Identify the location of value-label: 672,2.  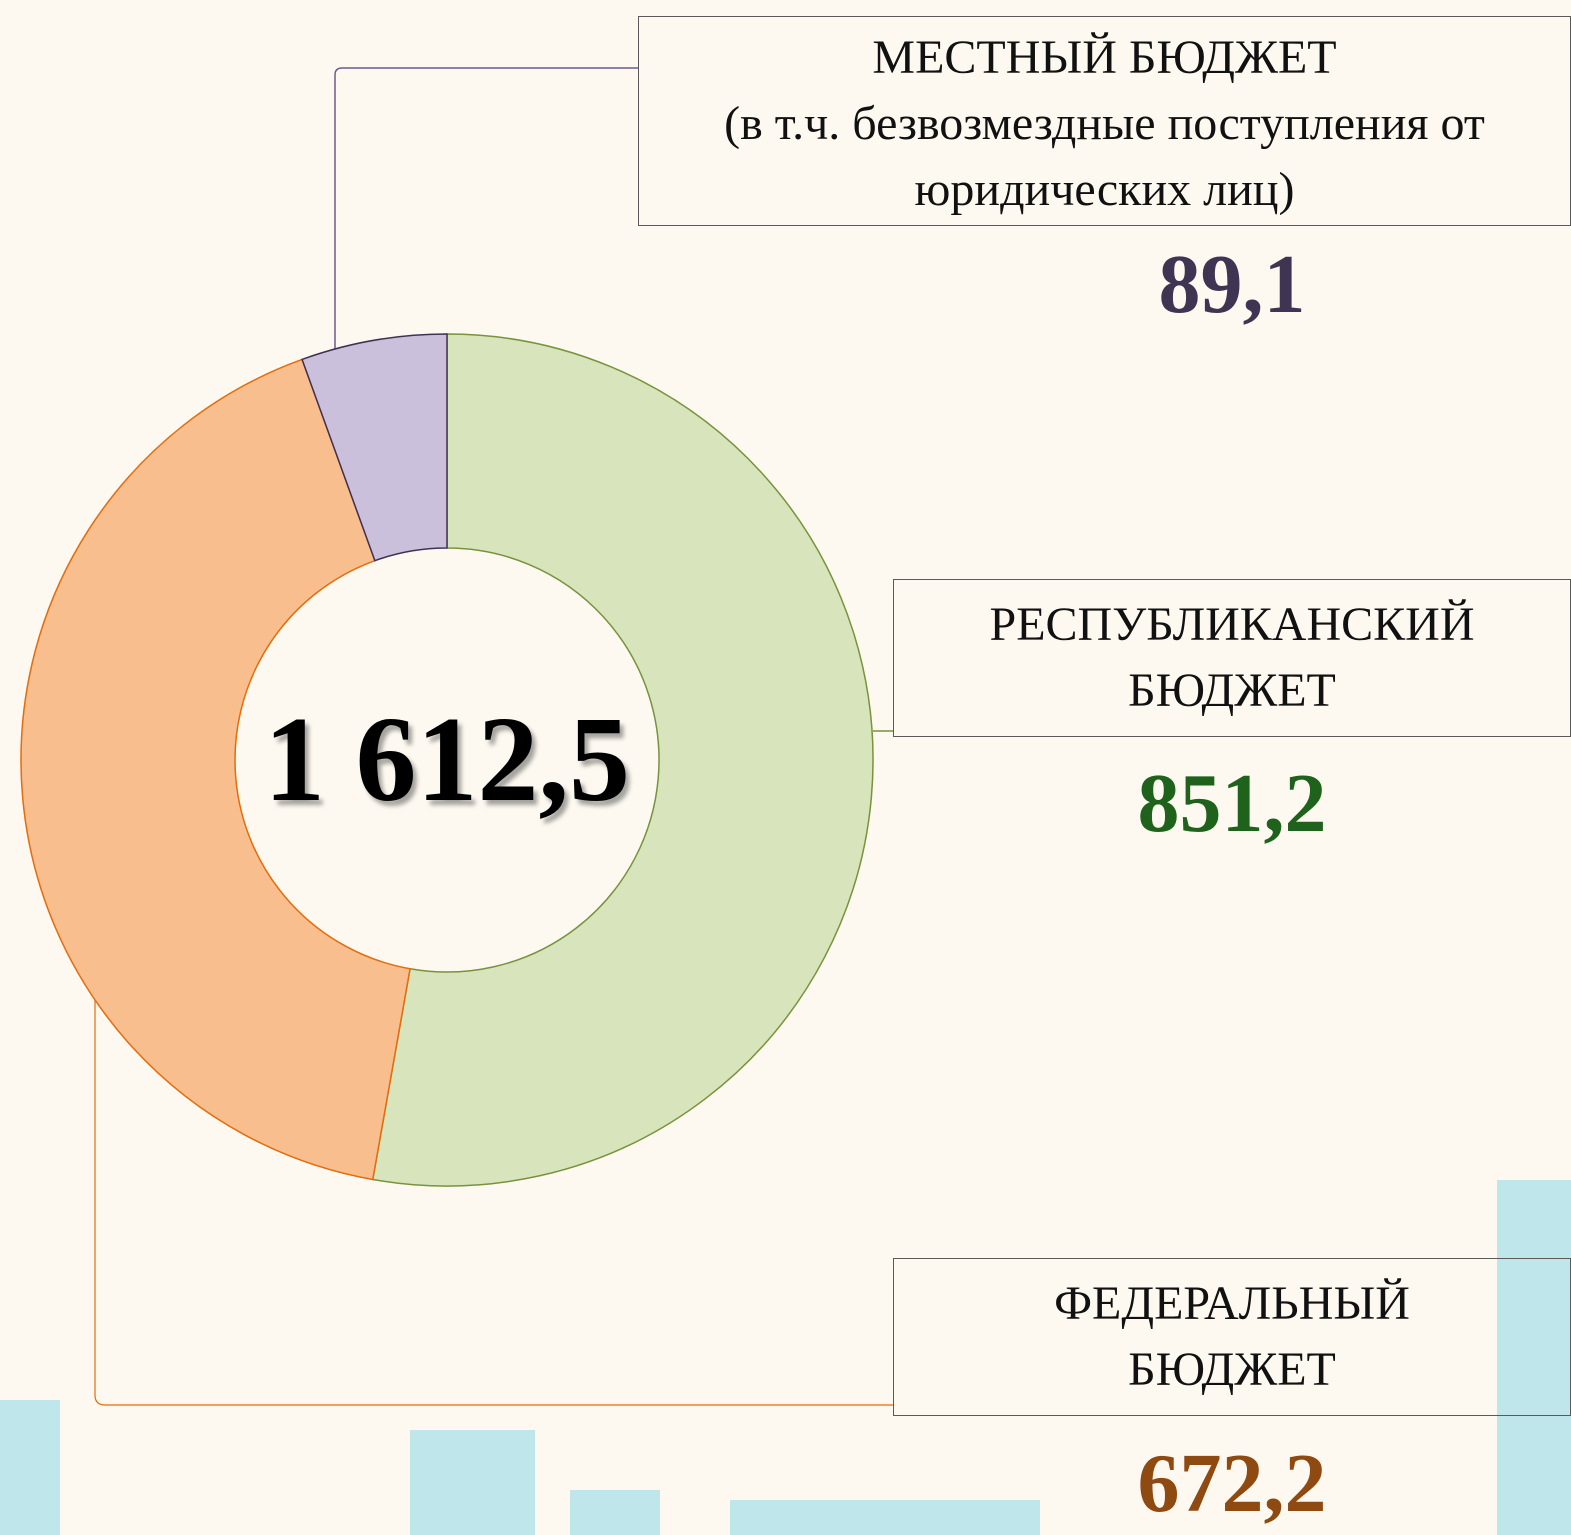
(1232, 1483).